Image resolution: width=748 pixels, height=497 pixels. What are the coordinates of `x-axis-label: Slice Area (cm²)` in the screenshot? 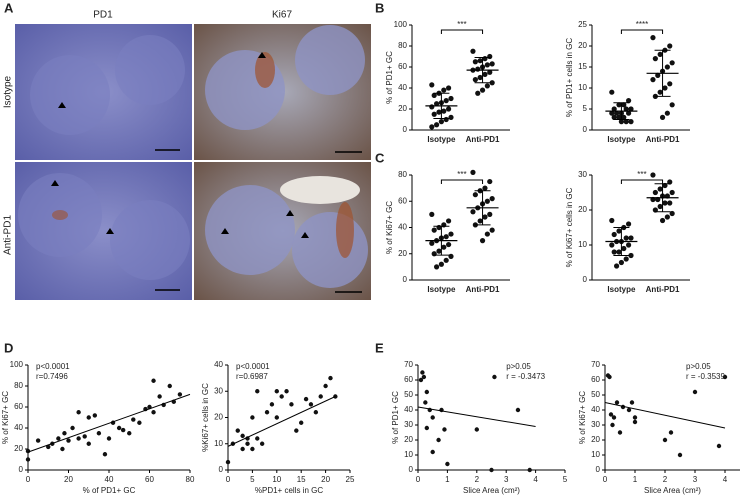 It's located at (491, 490).